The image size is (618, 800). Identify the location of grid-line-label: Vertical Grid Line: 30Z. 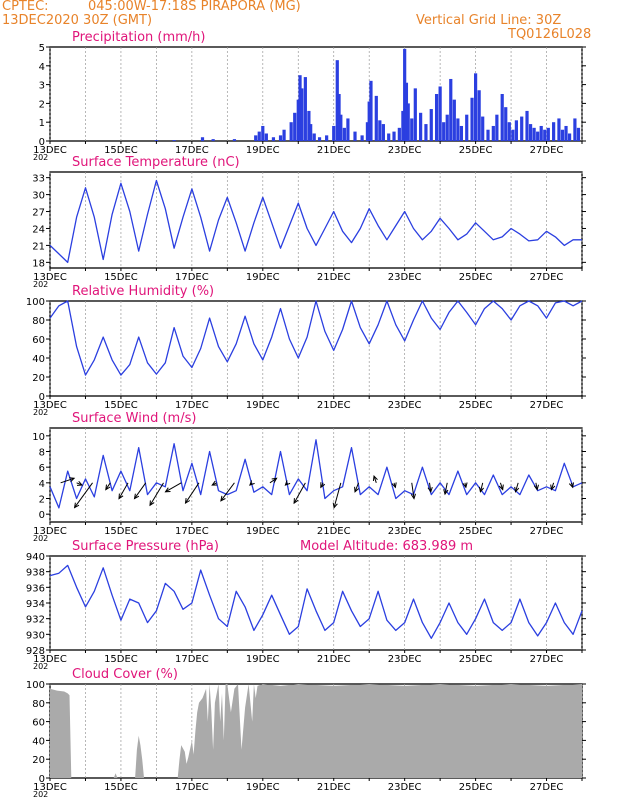
(489, 20).